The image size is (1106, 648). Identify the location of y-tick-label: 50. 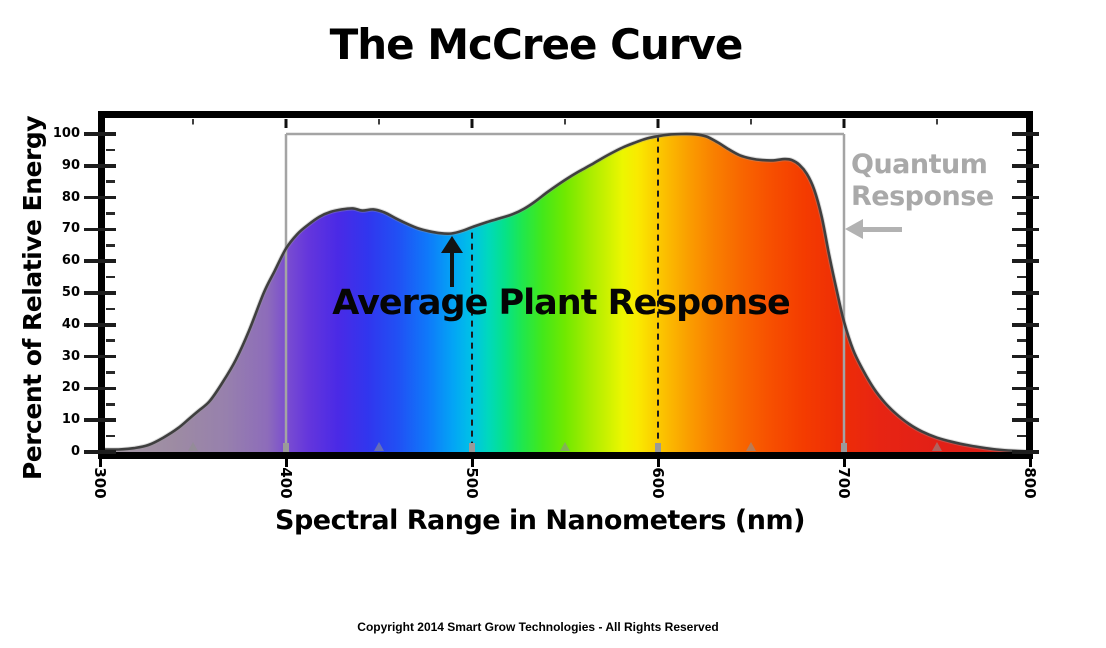
(70, 292).